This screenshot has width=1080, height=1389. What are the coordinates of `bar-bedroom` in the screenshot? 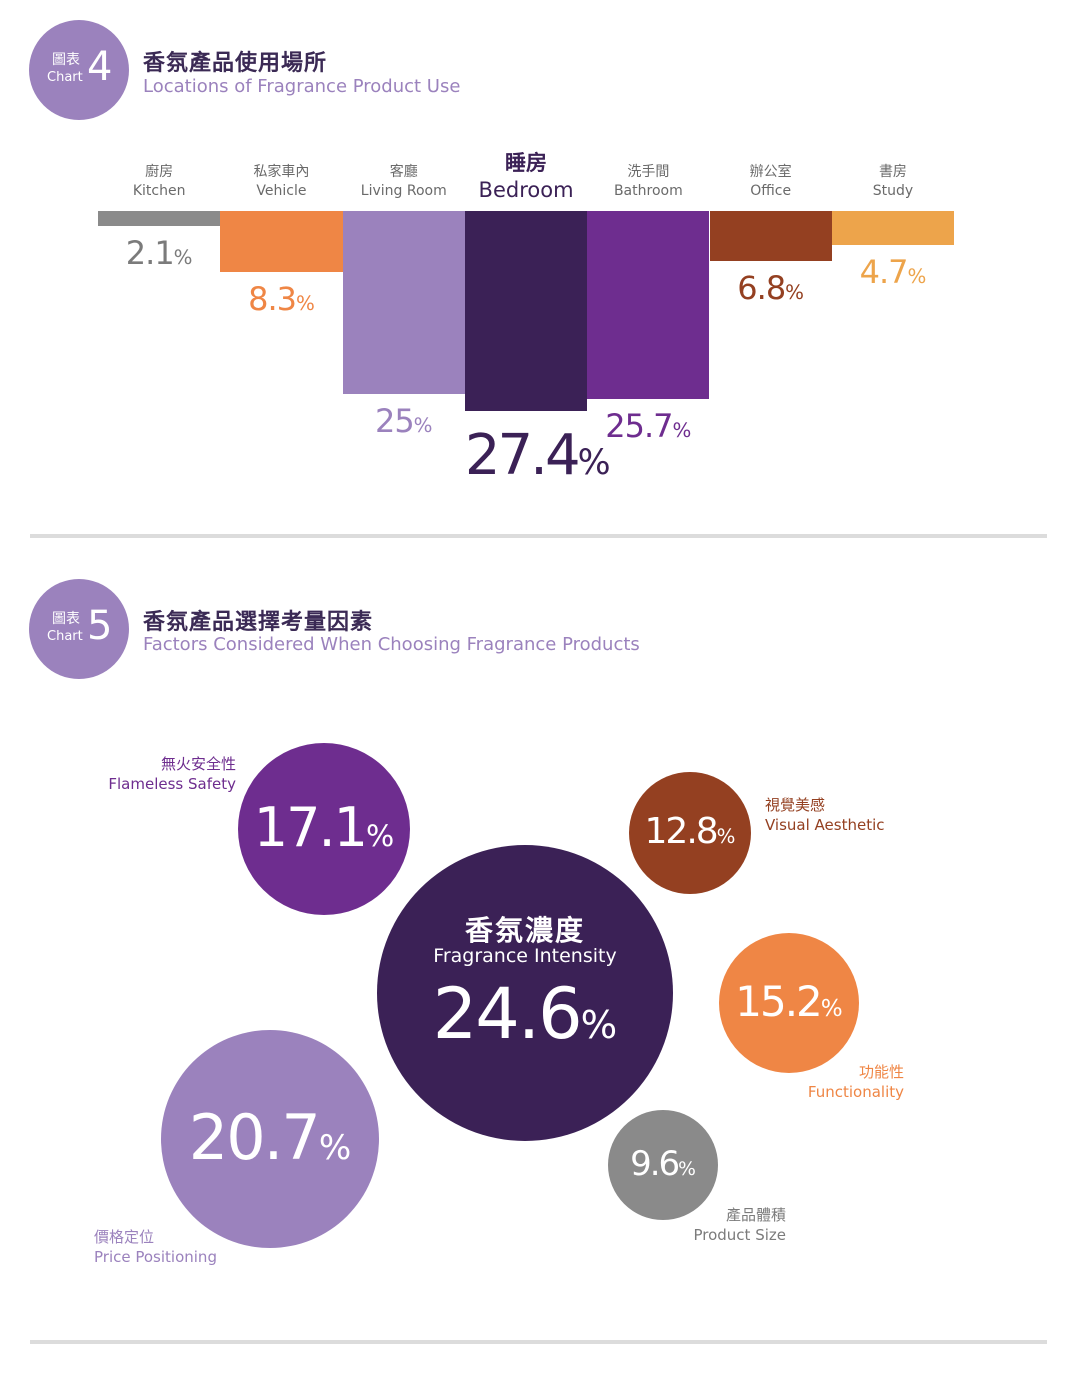 It's located at (526, 311).